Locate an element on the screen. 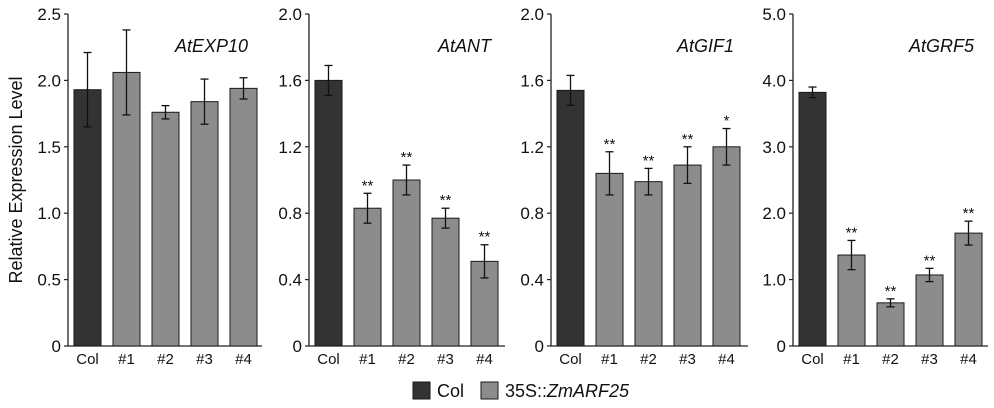 Image resolution: width=994 pixels, height=408 pixels. y-tick-label: 2.5 is located at coordinates (49, 14).